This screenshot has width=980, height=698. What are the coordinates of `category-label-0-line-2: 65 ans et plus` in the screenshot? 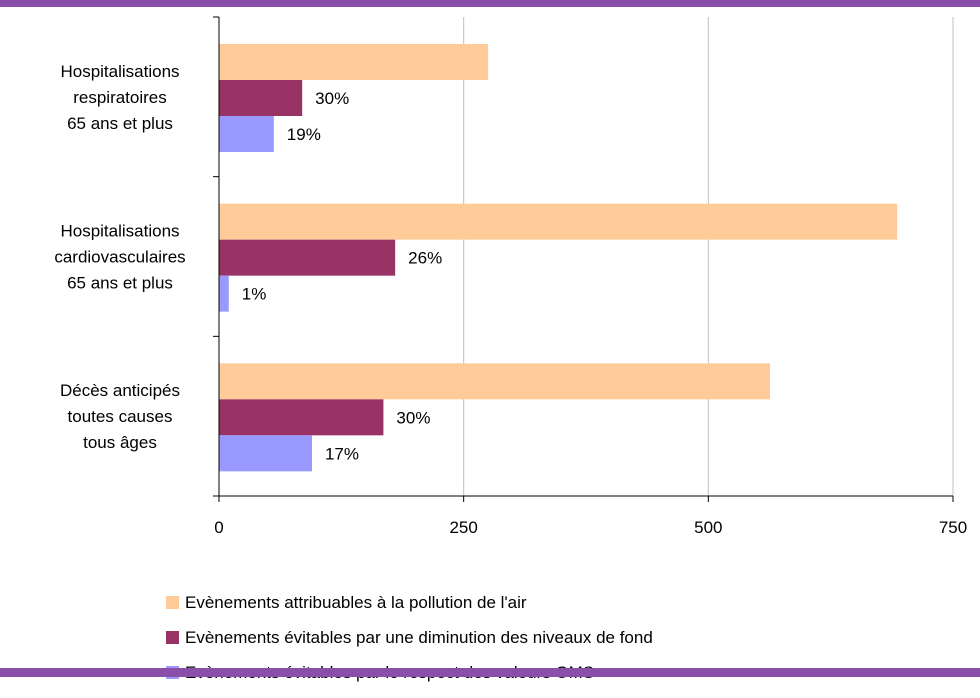 It's located at (120, 123).